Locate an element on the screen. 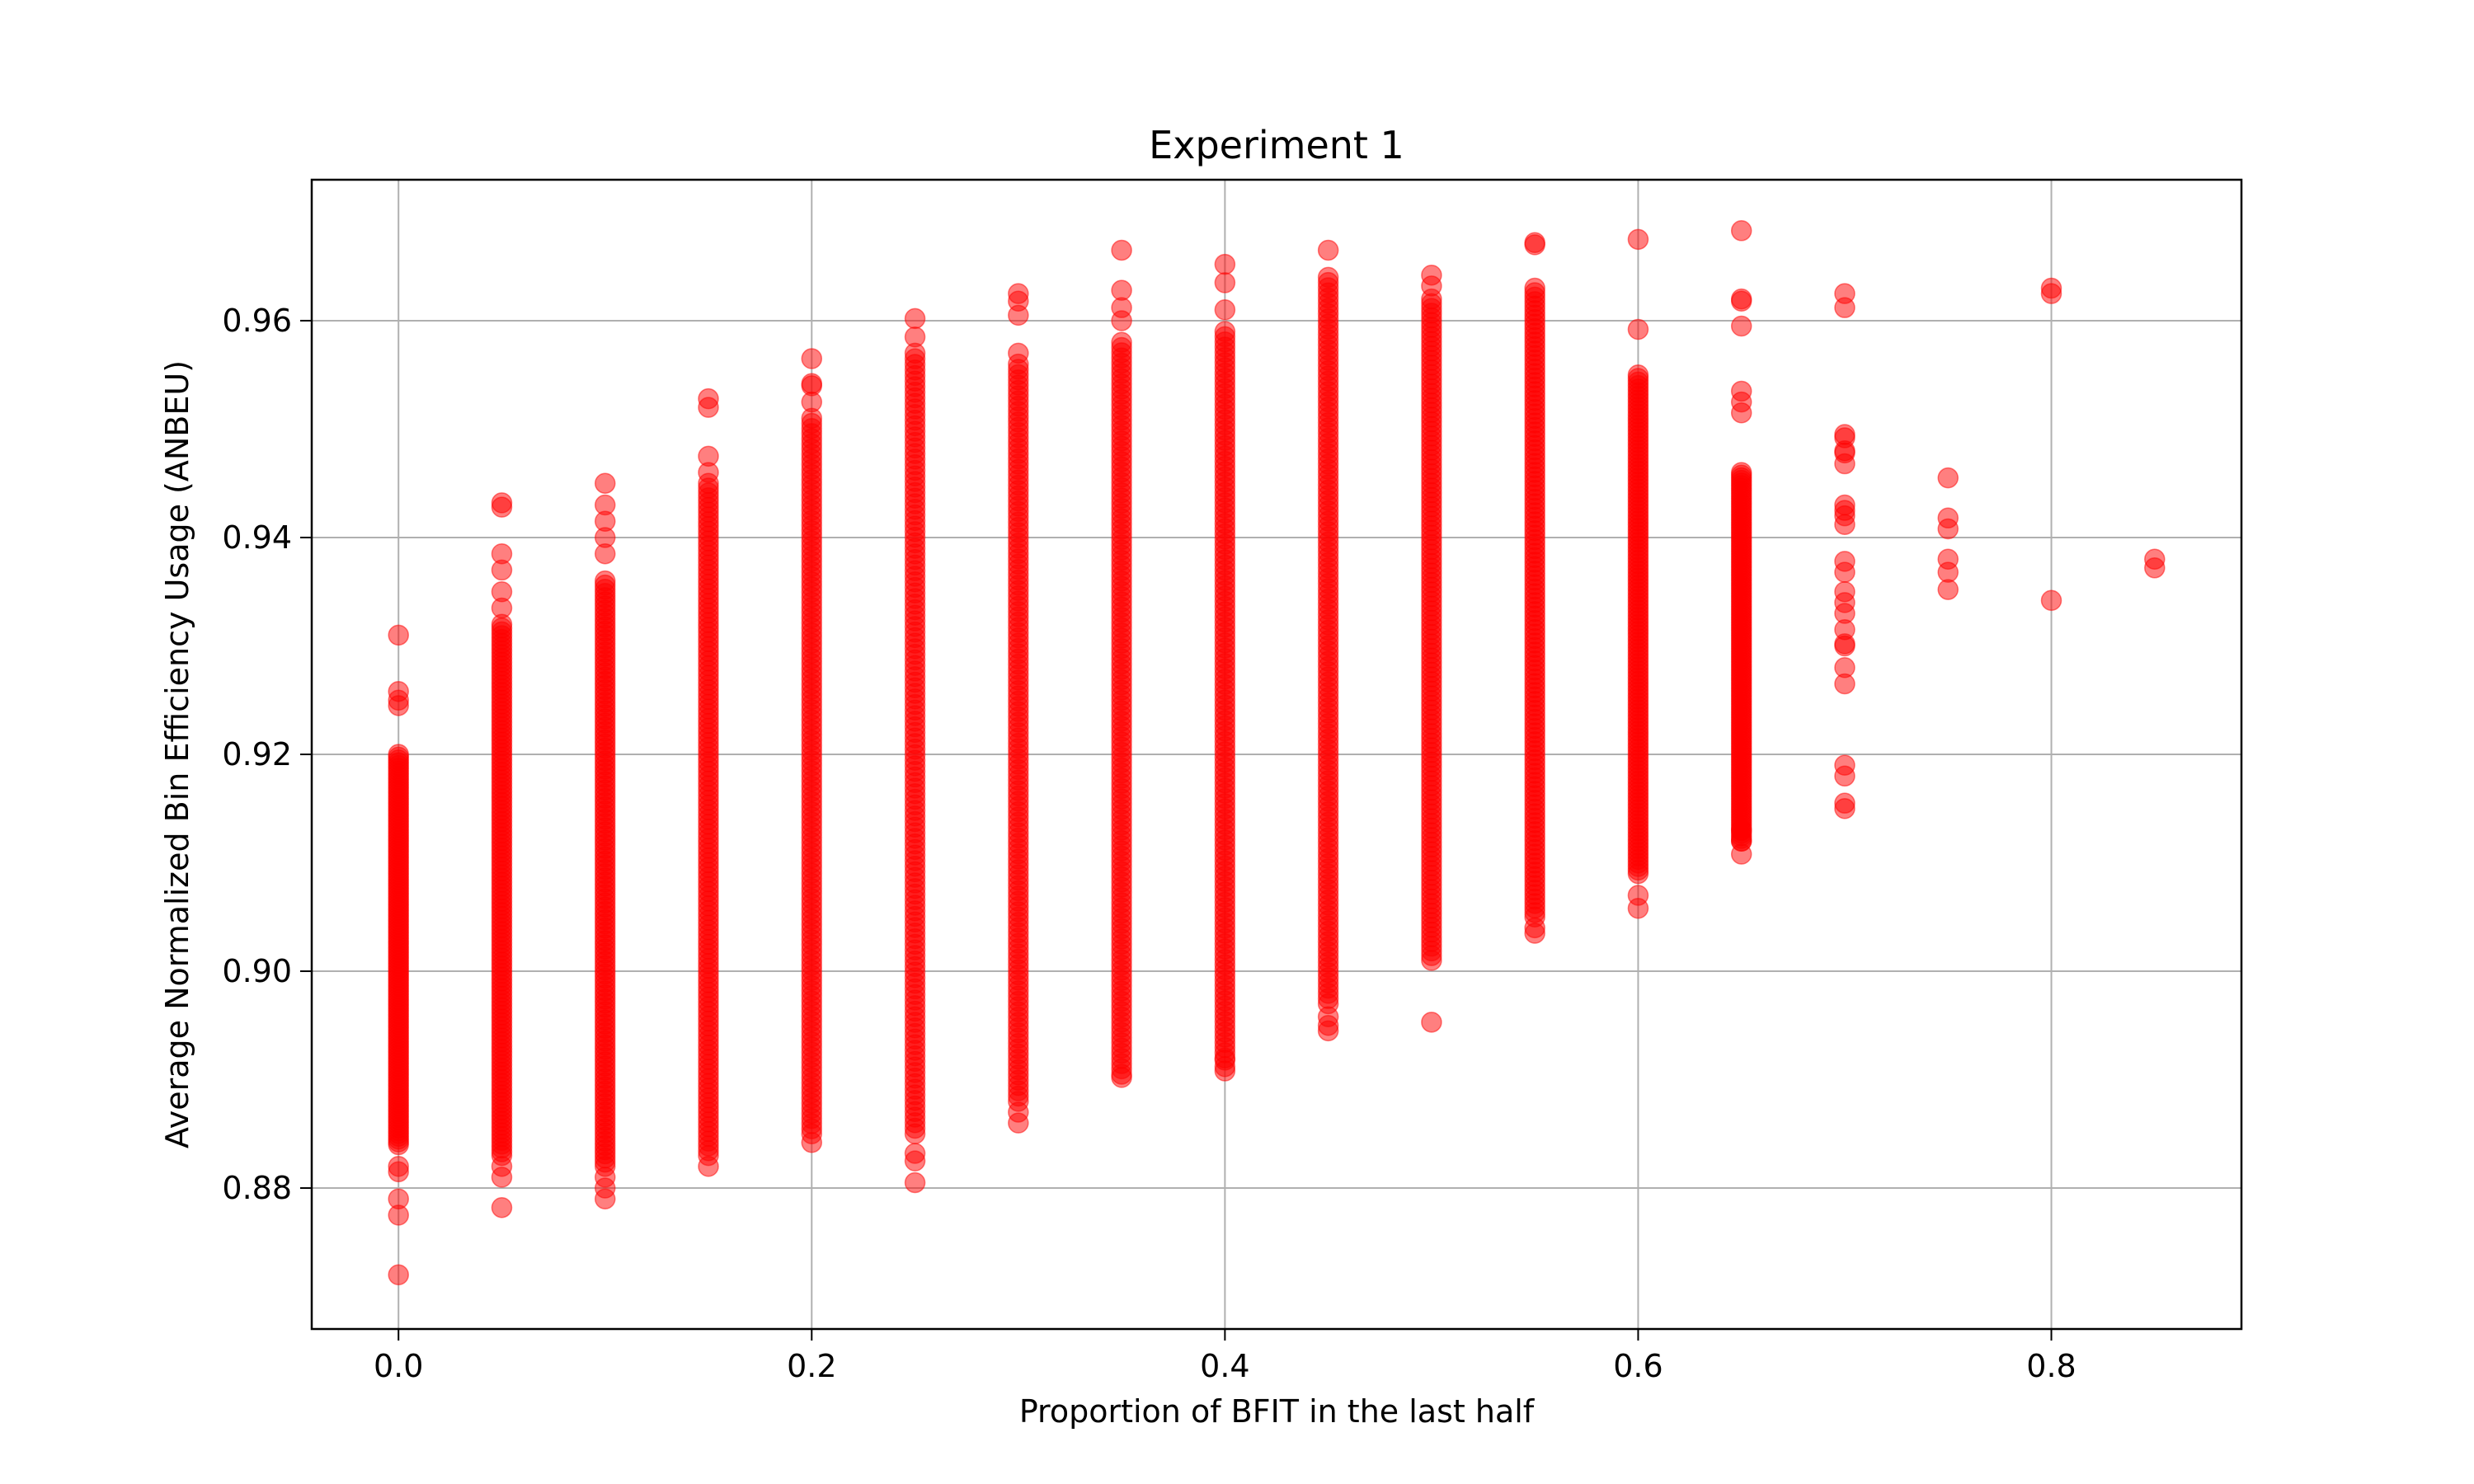 This screenshot has height=1484, width=2474. x-tick-label: 0.2 is located at coordinates (811, 1366).